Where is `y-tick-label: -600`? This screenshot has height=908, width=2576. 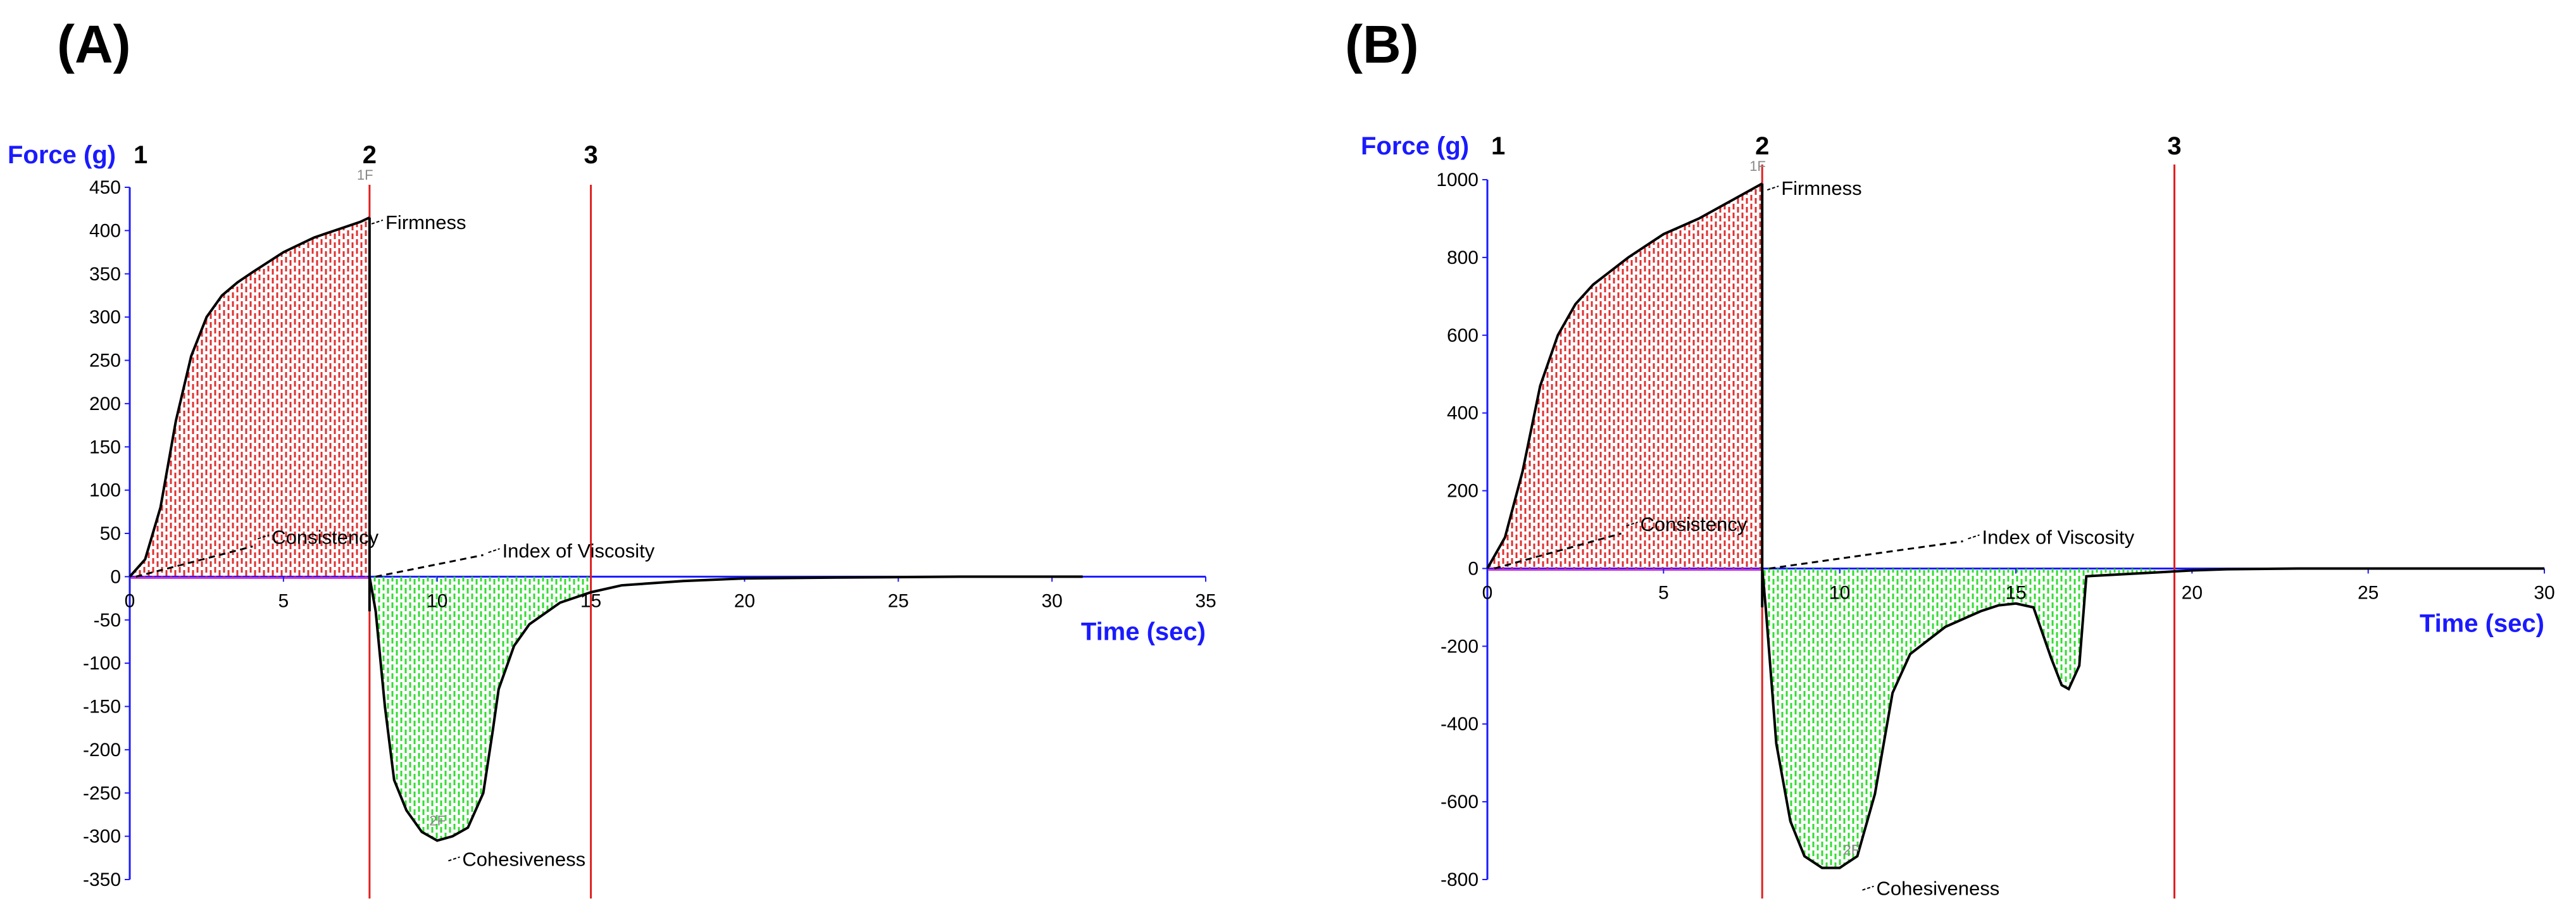
y-tick-label: -600 is located at coordinates (1460, 802).